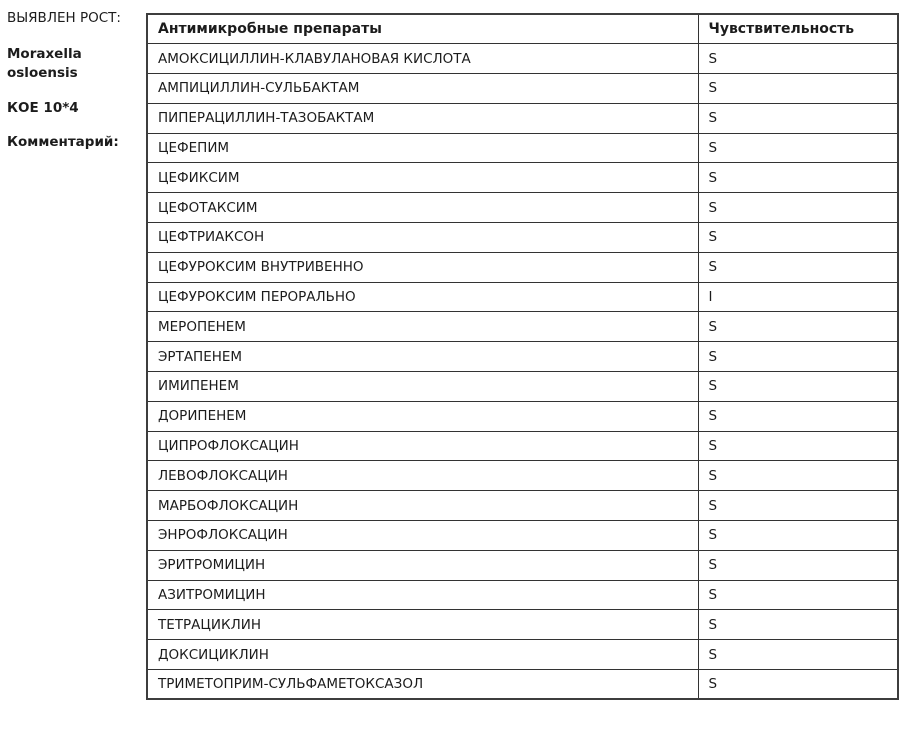 The height and width of the screenshot is (750, 921). I want to click on table-row: АЗИТРОМИЦИН S, so click(522, 595).